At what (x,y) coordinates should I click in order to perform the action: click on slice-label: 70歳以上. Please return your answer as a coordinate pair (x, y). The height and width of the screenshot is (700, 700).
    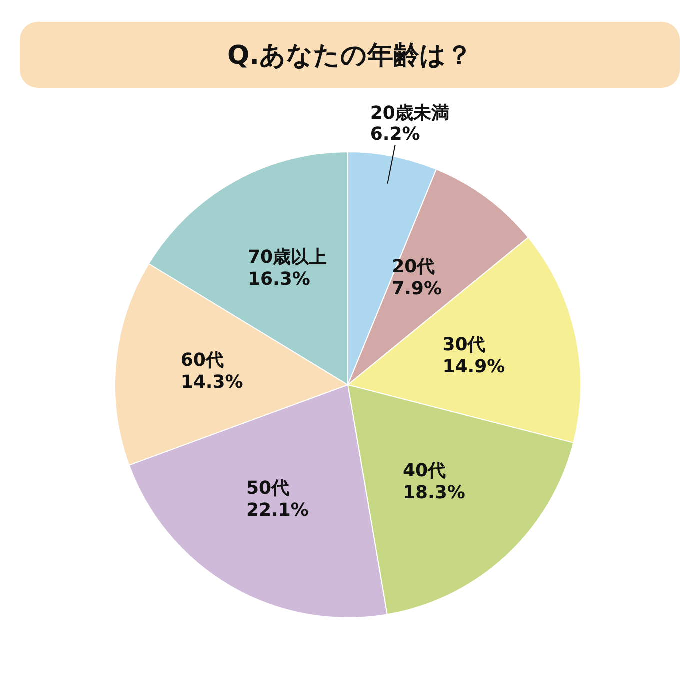
    Looking at the image, I should click on (287, 257).